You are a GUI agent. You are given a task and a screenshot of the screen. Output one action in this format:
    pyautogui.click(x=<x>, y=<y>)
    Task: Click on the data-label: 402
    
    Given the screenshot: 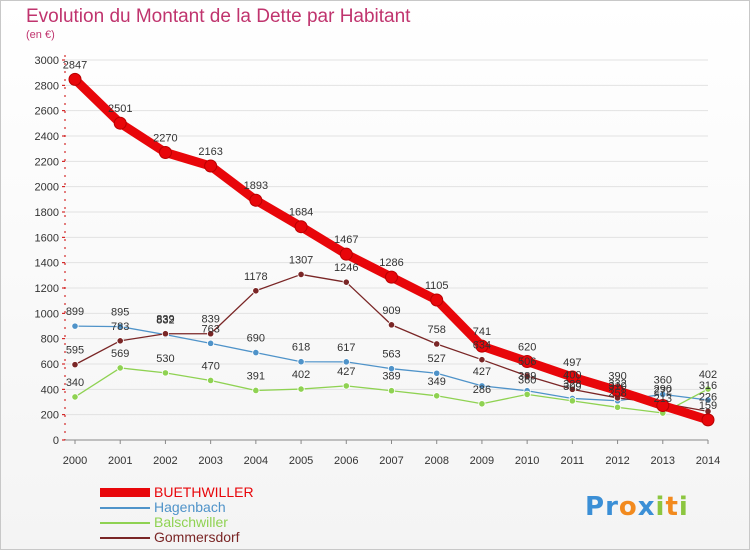 What is the action you would take?
    pyautogui.click(x=708, y=375)
    